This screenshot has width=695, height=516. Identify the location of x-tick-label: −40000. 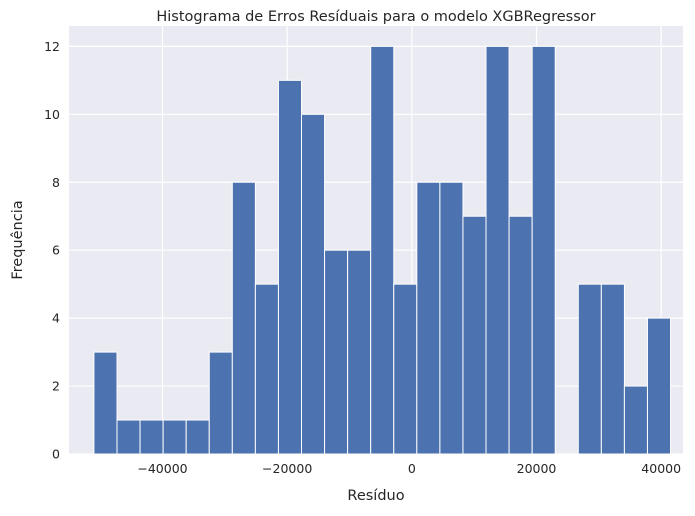
(162, 468).